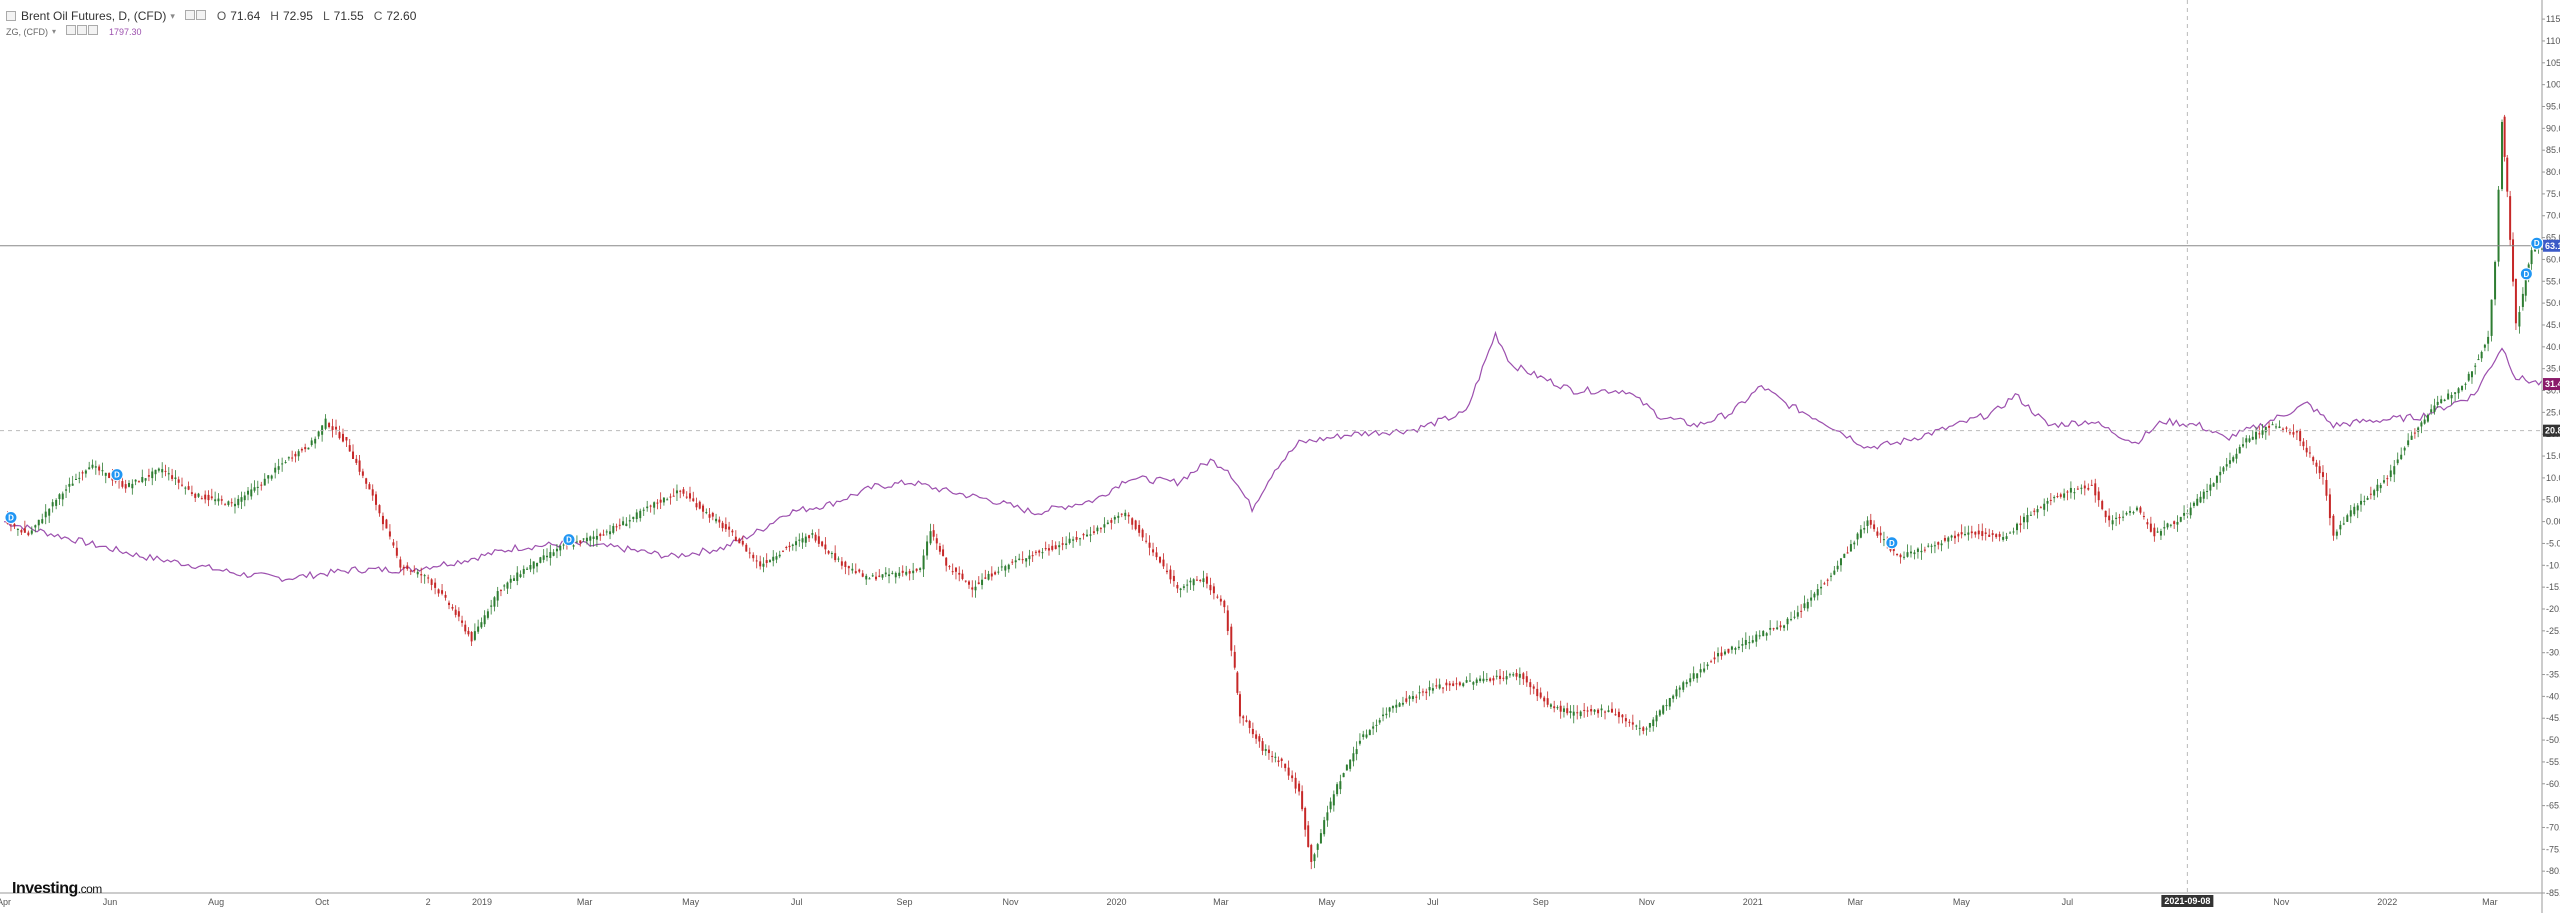 Image resolution: width=2560 pixels, height=913 pixels. What do you see at coordinates (2553, 806) in the screenshot?
I see `y-tick-label: -65.00%` at bounding box center [2553, 806].